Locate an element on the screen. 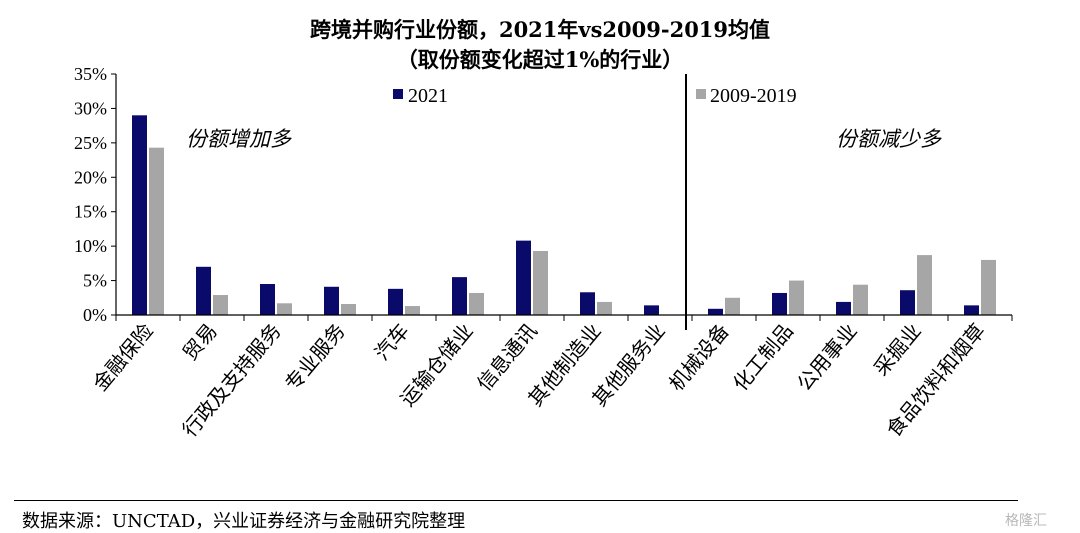 The width and height of the screenshot is (1080, 533). bar-2021-汽车 is located at coordinates (395, 301).